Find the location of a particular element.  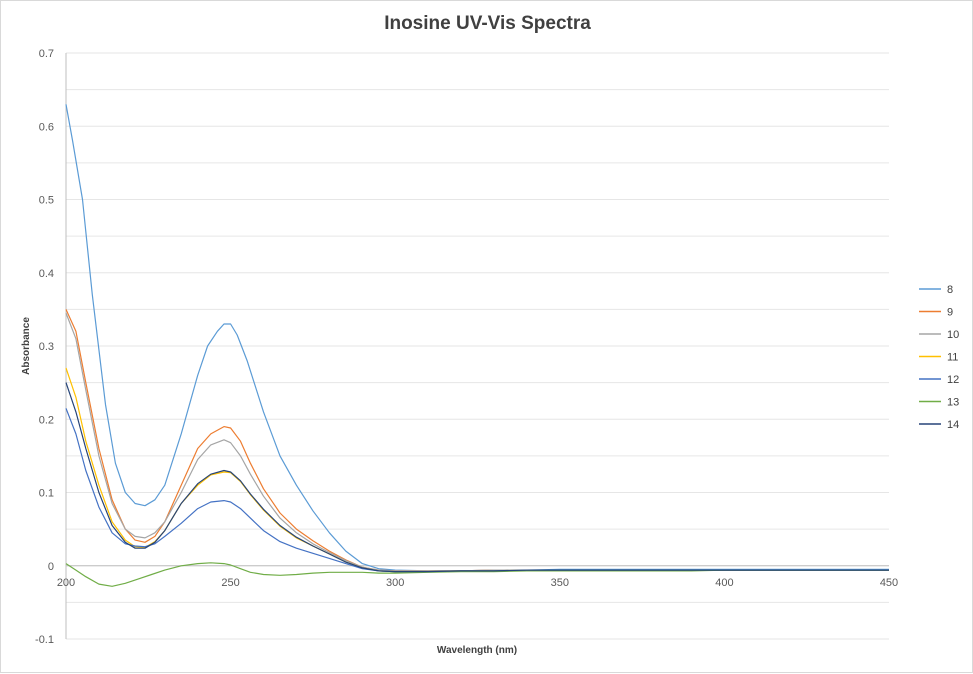

x-tick-label: 350 is located at coordinates (560, 583).